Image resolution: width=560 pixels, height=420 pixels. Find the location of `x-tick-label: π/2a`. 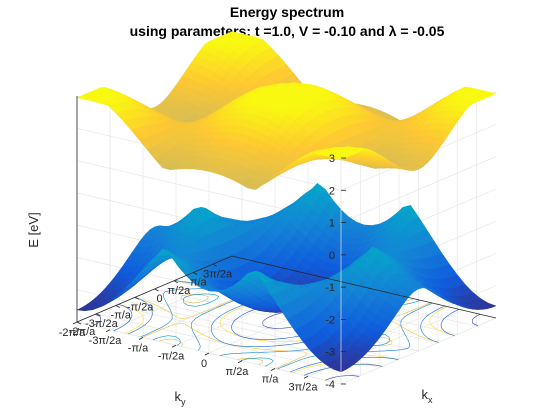

x-tick-label: π/2a is located at coordinates (179, 291).